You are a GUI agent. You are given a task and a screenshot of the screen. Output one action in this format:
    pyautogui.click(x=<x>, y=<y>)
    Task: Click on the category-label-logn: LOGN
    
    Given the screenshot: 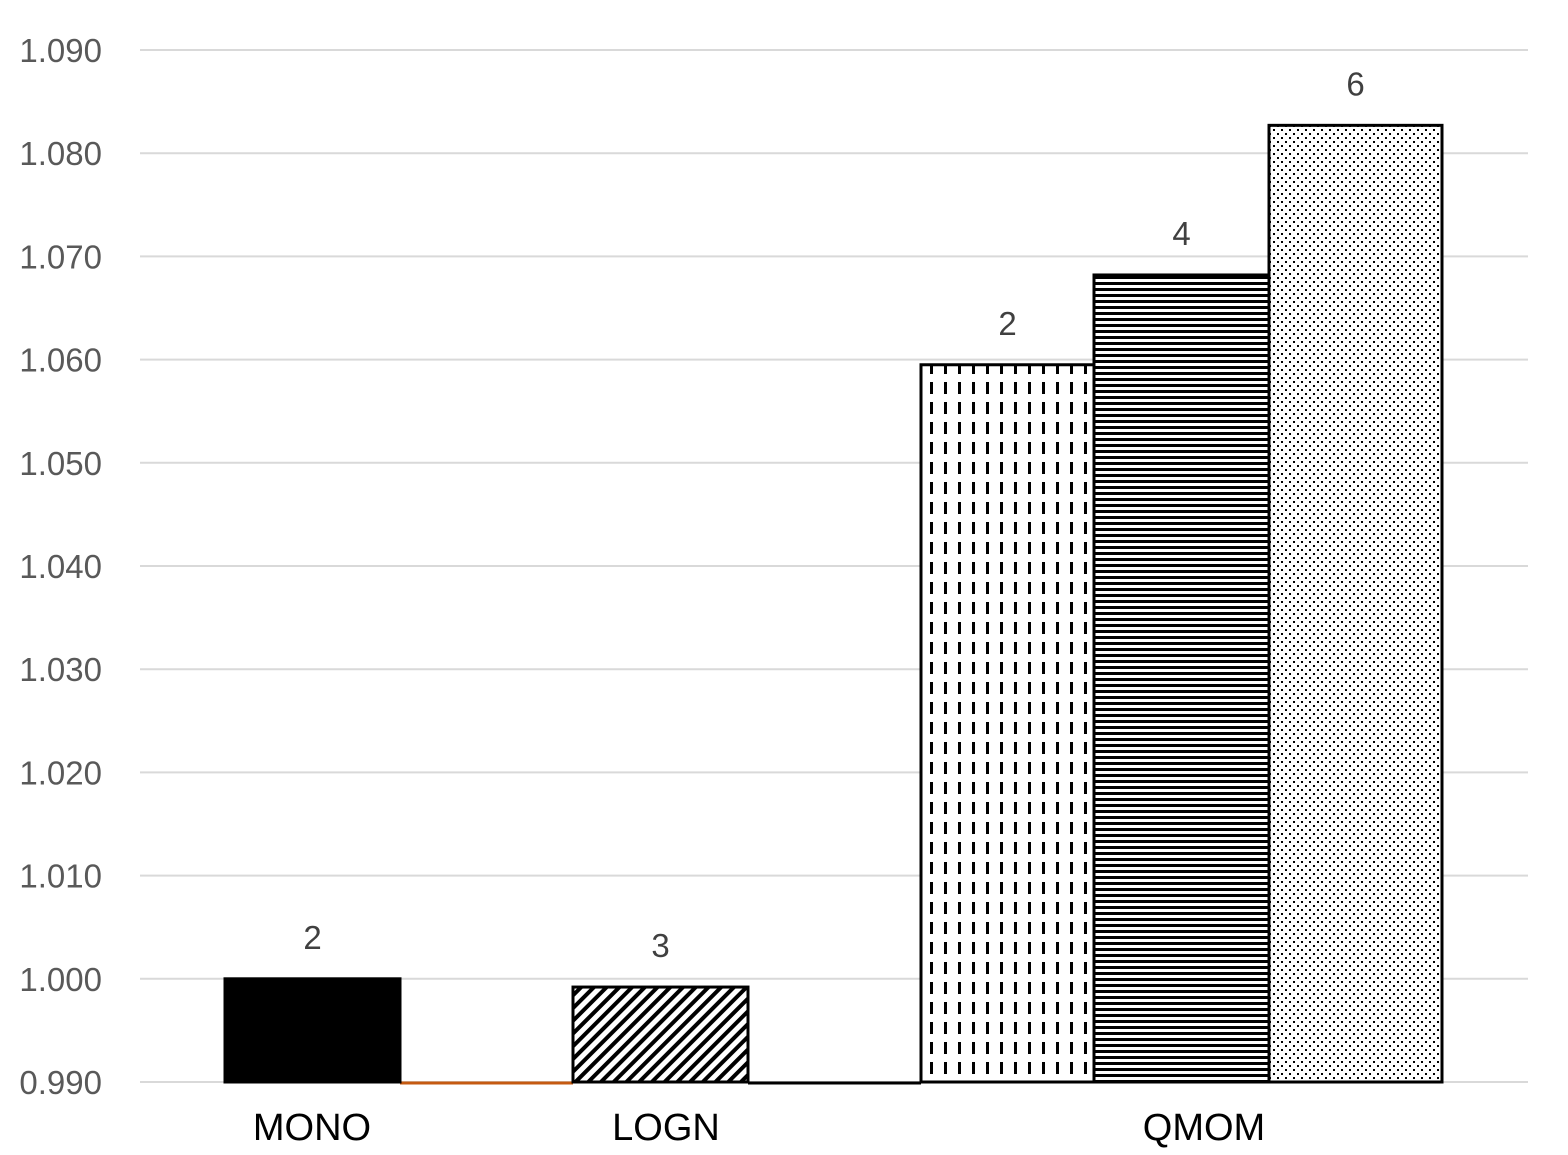 What is the action you would take?
    pyautogui.click(x=666, y=1128)
    